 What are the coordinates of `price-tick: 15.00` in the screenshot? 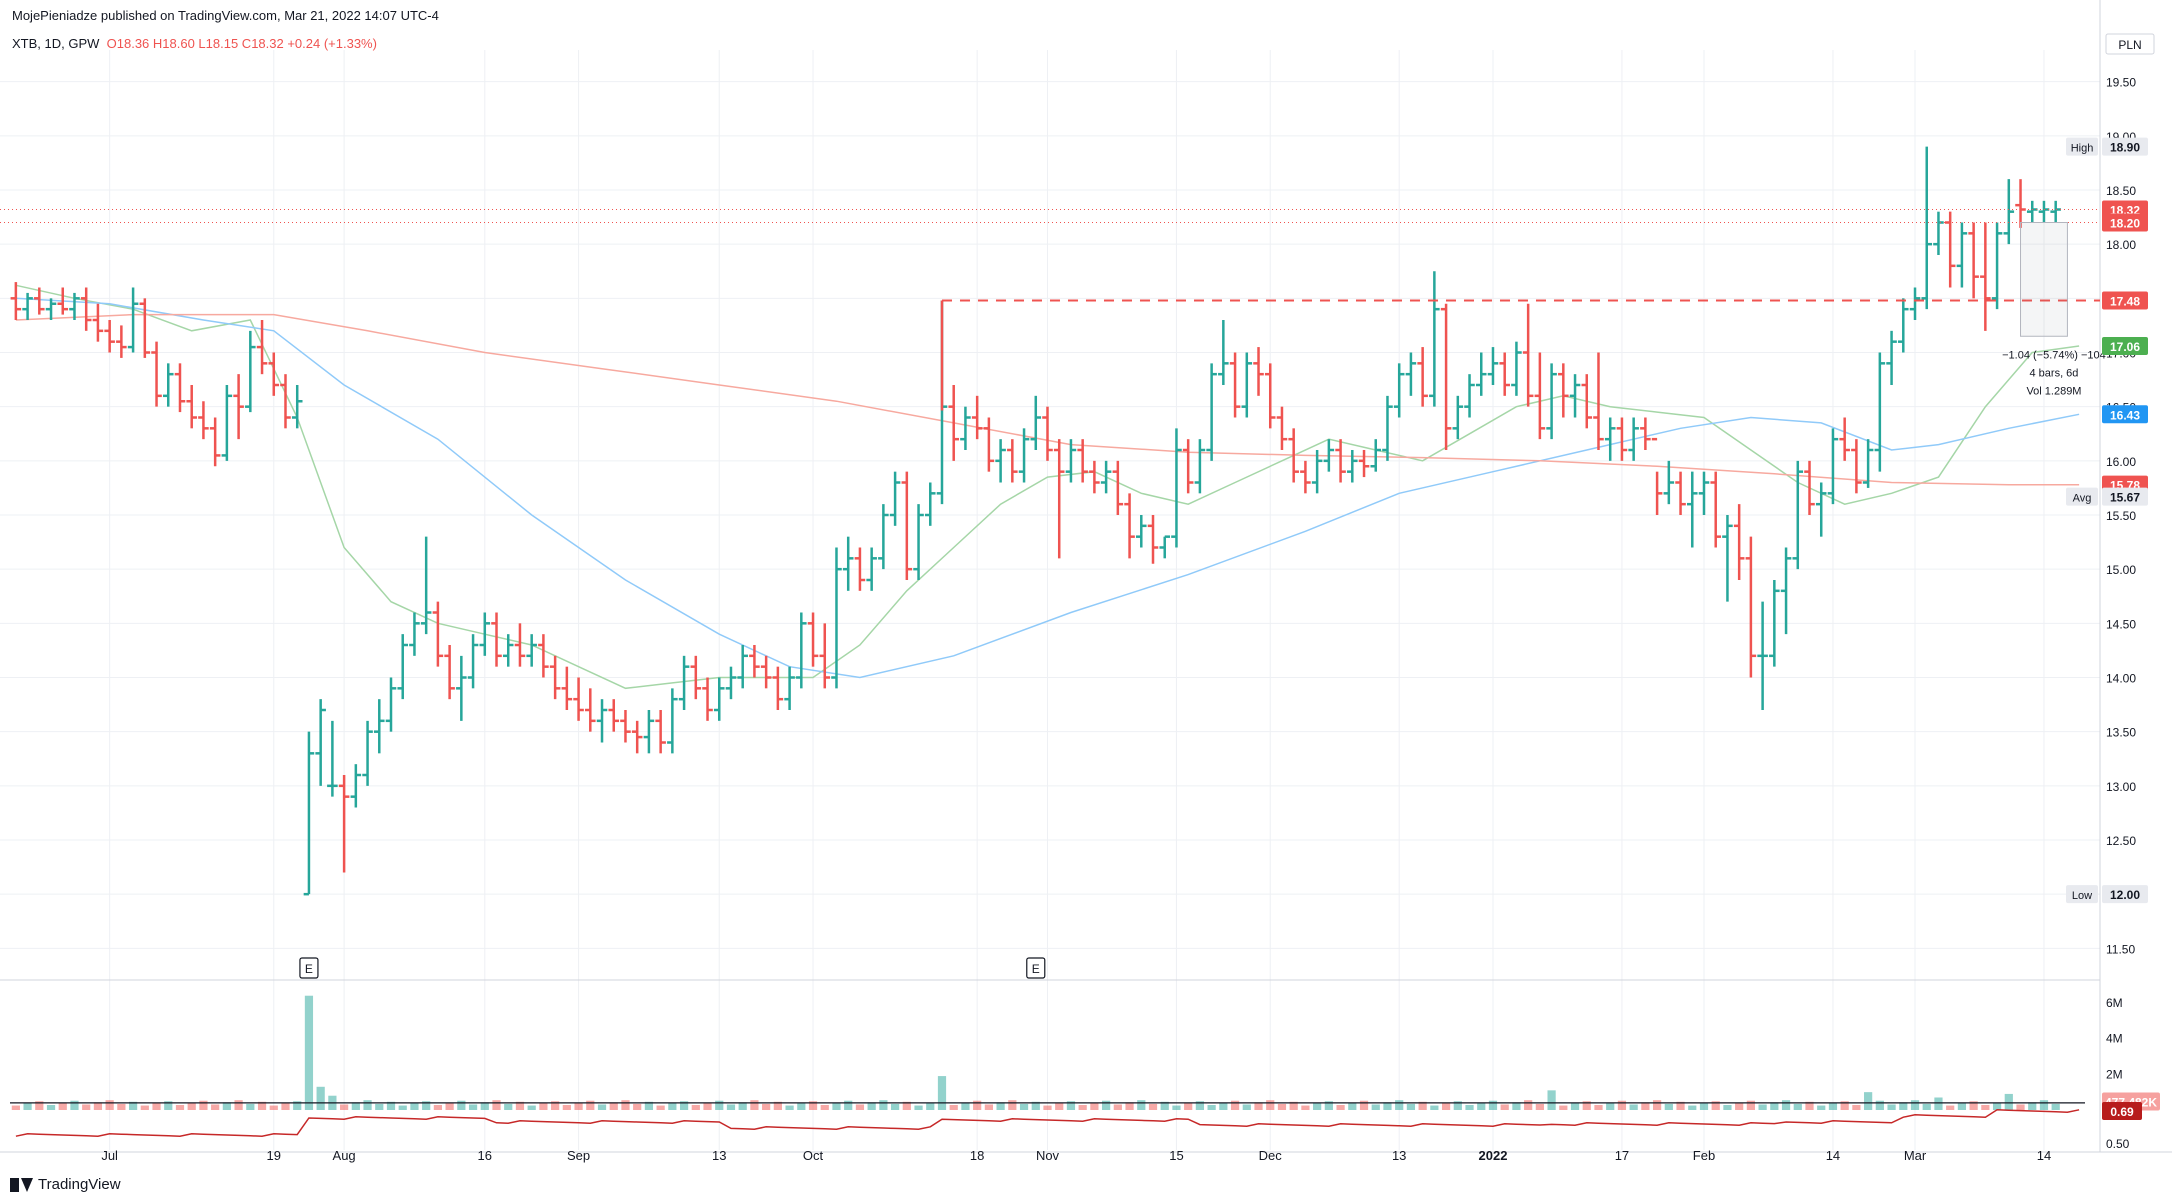 It's located at (2121, 570).